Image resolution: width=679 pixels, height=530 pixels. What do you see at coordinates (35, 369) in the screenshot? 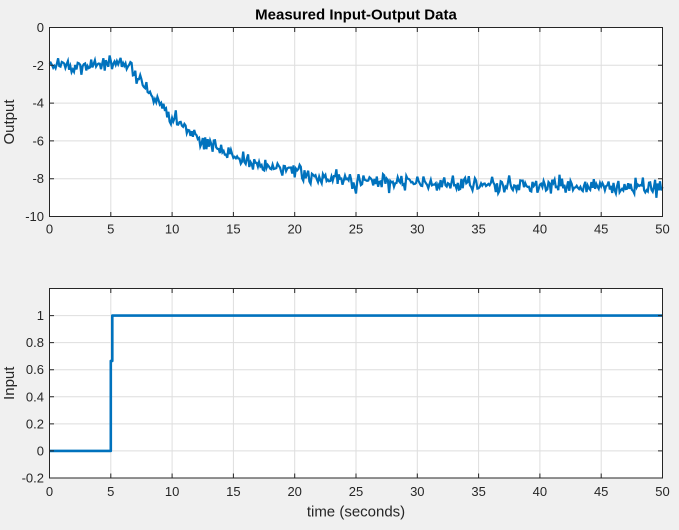
I see `svg-text: 0.6` at bounding box center [35, 369].